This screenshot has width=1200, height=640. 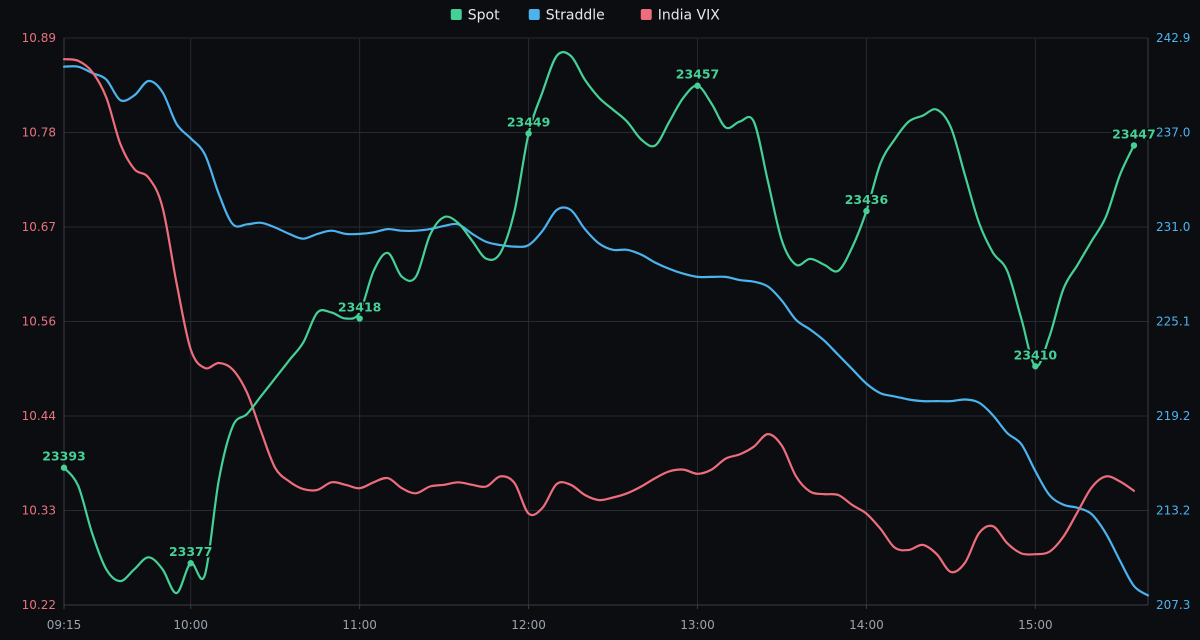 I want to click on y-right-tick-label: 213.2, so click(x=1173, y=511).